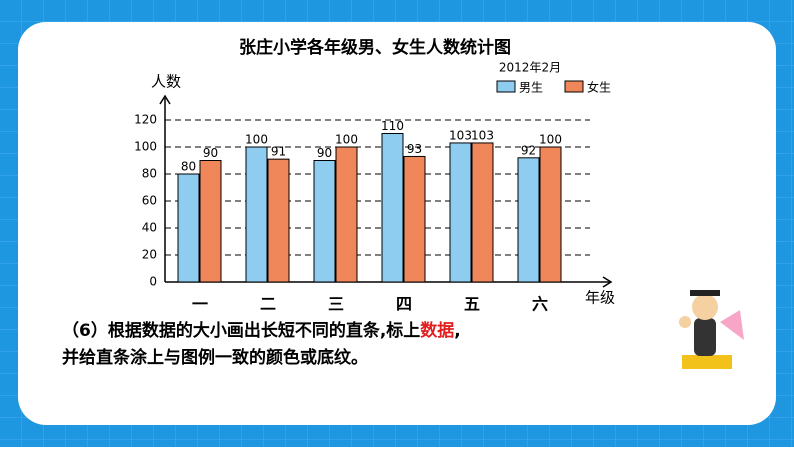 This screenshot has height=451, width=794. I want to click on y-tick-label: 60, so click(149, 201).